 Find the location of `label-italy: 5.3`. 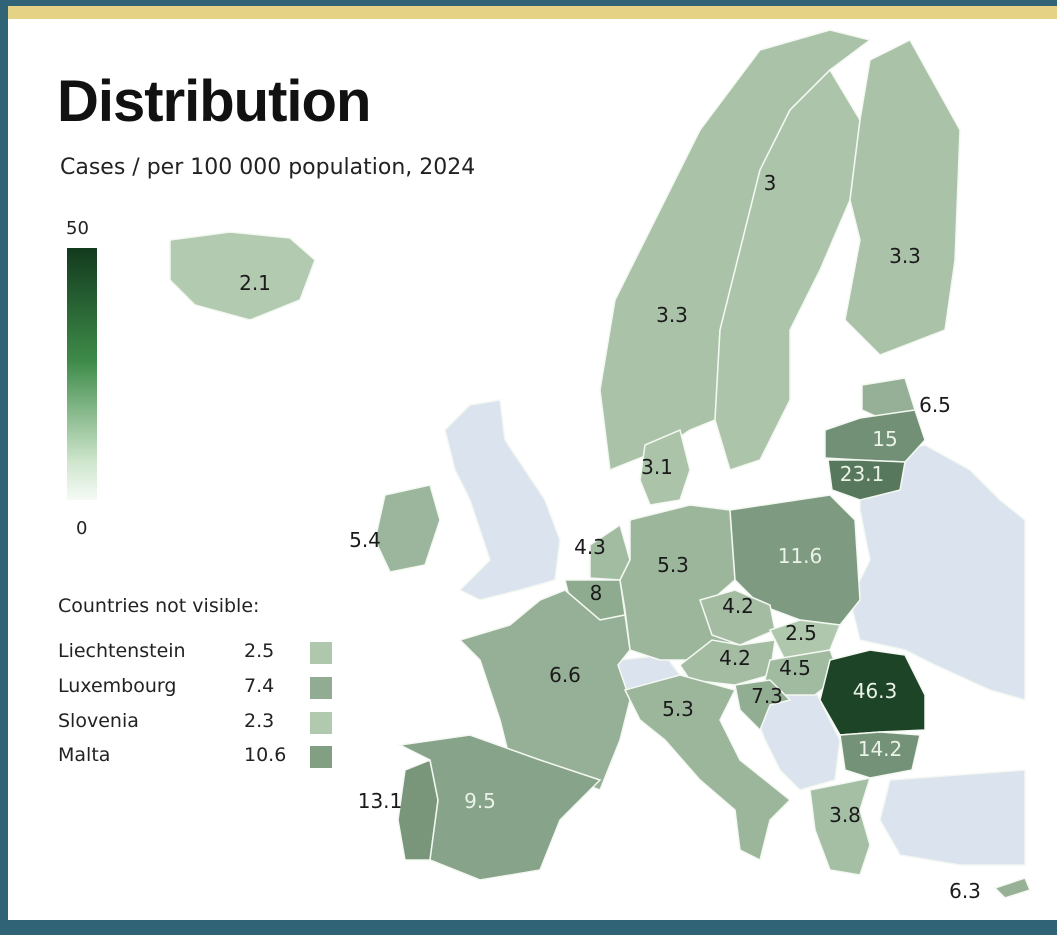

label-italy: 5.3 is located at coordinates (678, 709).